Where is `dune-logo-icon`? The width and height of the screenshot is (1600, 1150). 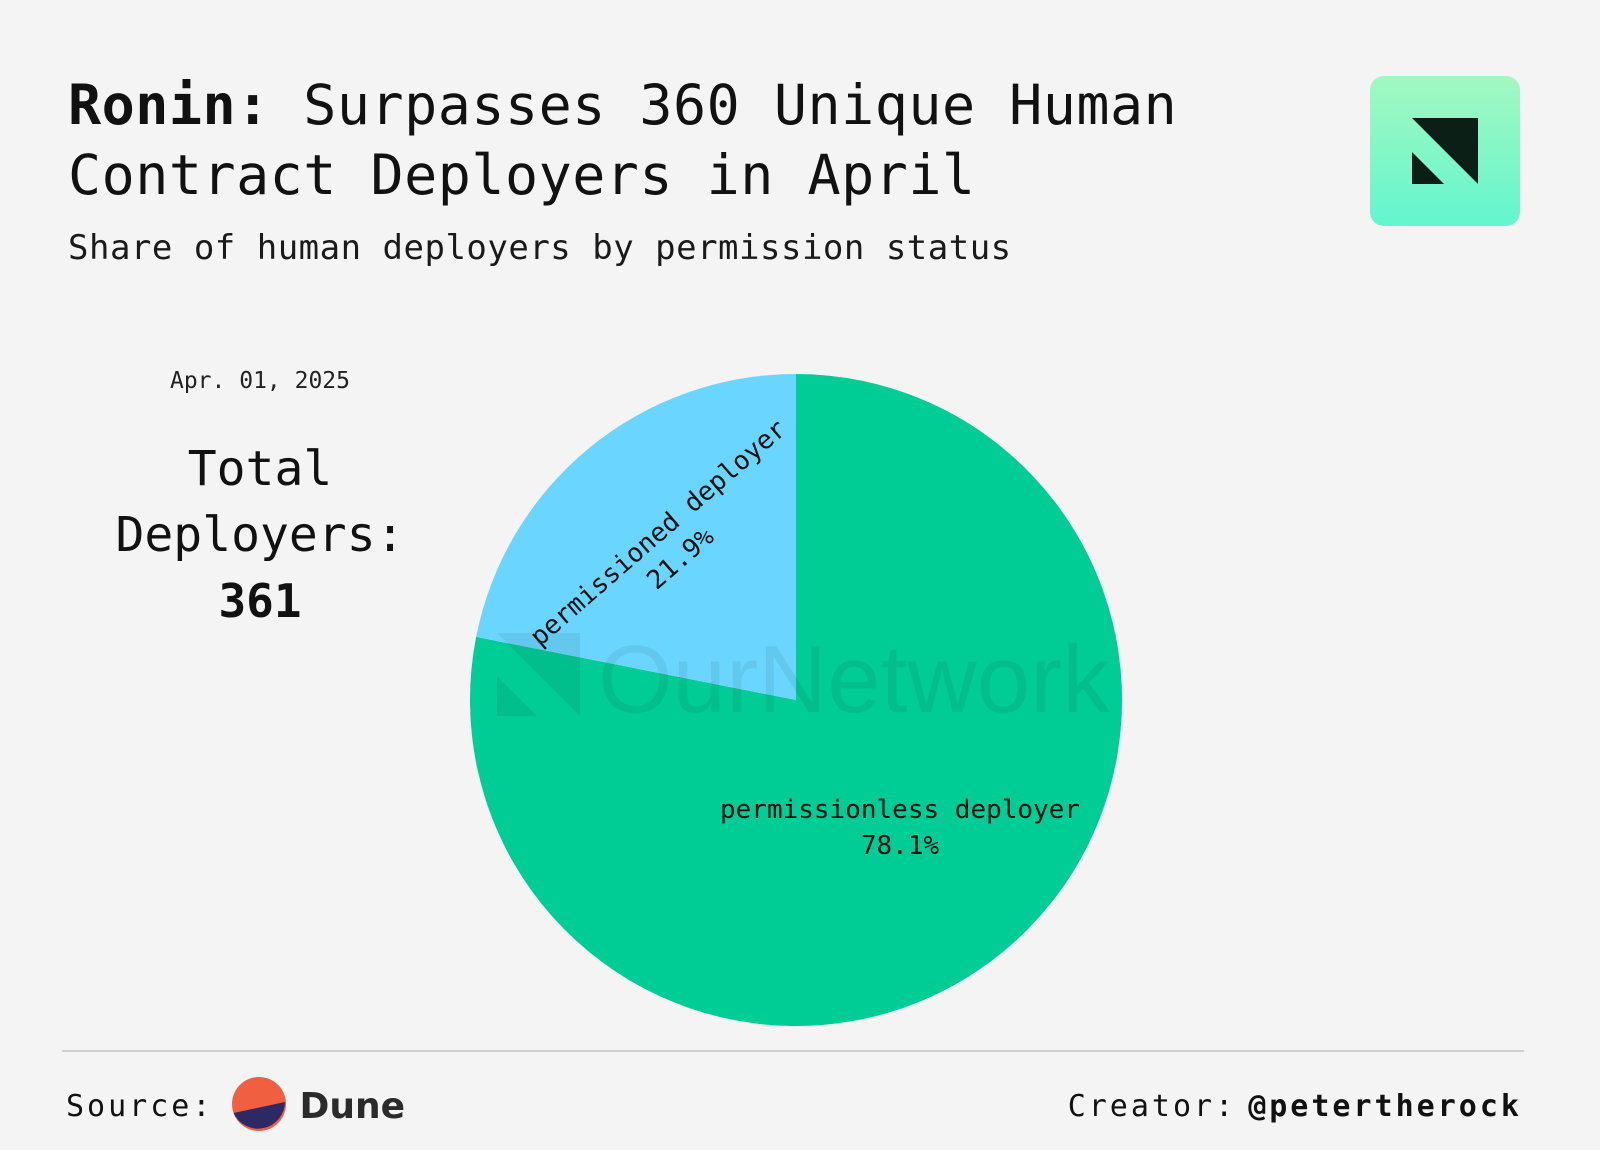 dune-logo-icon is located at coordinates (259, 1106).